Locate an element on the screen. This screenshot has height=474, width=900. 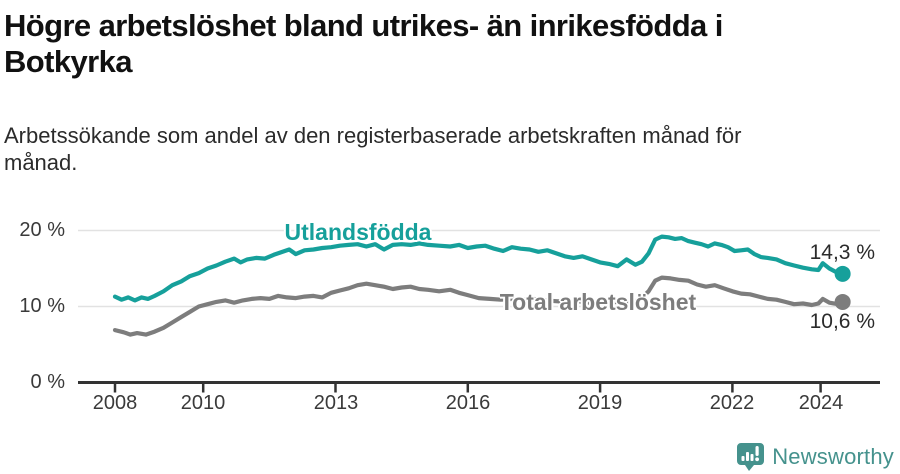
y-tick-label-0: 0 % is located at coordinates (47, 382).